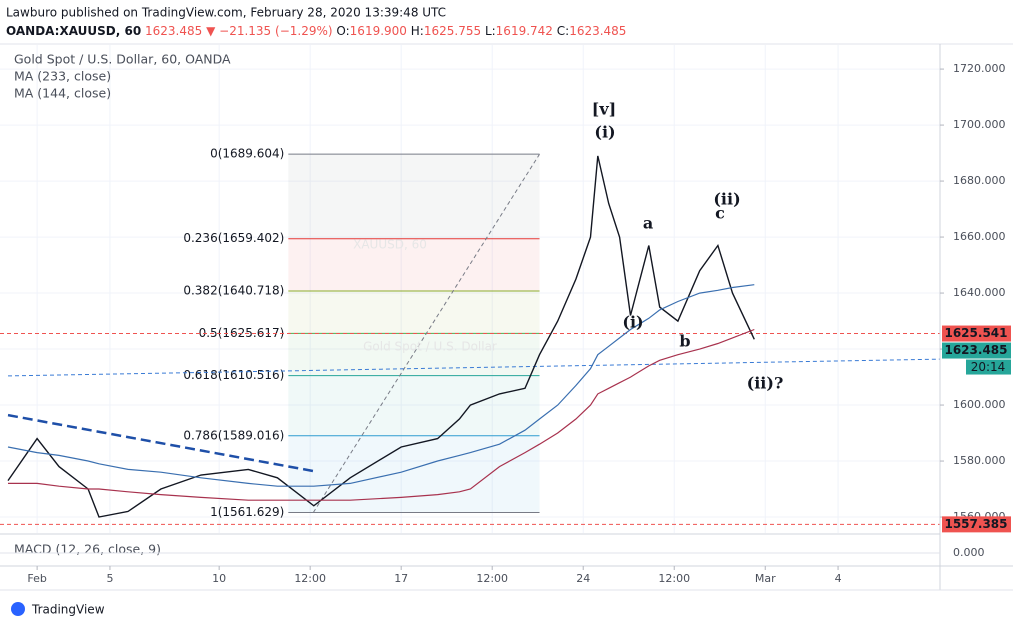 The width and height of the screenshot is (1013, 628). What do you see at coordinates (452, 31) in the screenshot?
I see `high-value: 1625.755` at bounding box center [452, 31].